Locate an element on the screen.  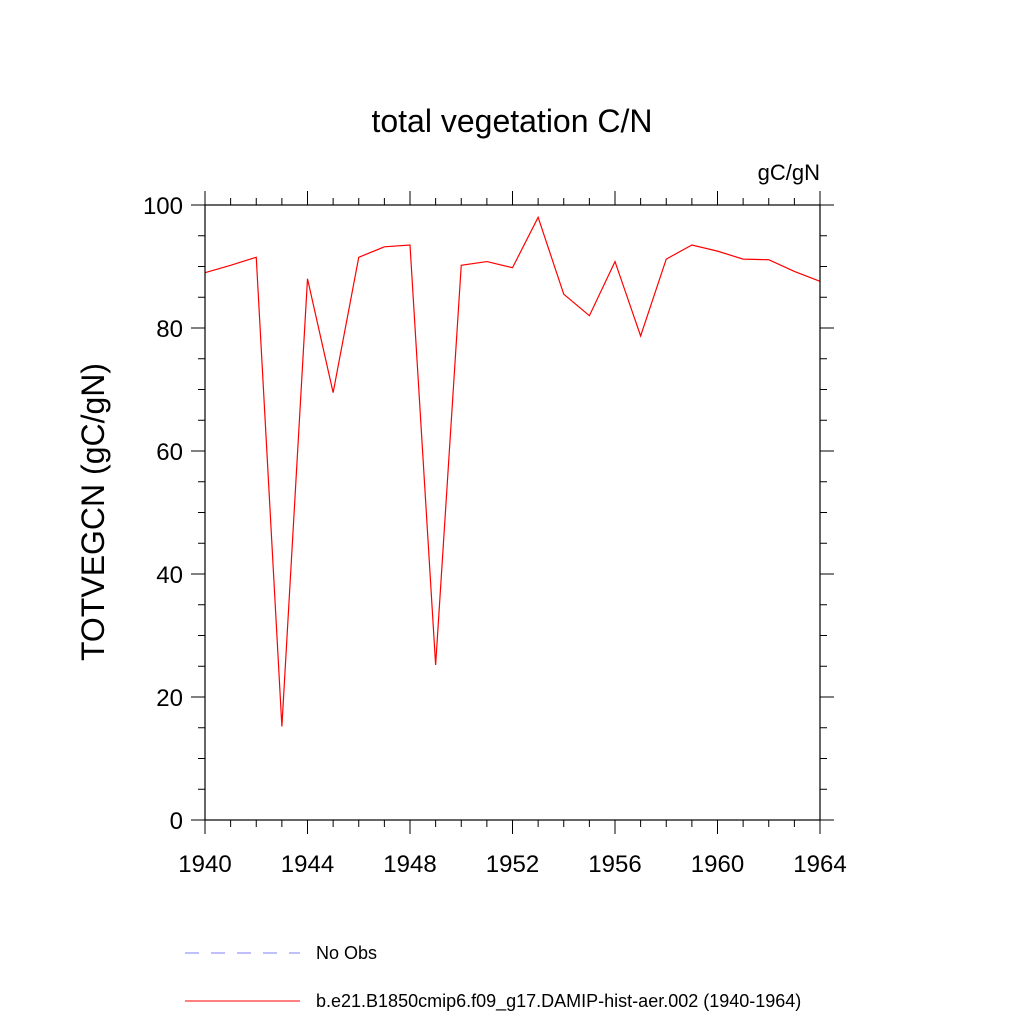
y-tick-label: 0 is located at coordinates (176, 821).